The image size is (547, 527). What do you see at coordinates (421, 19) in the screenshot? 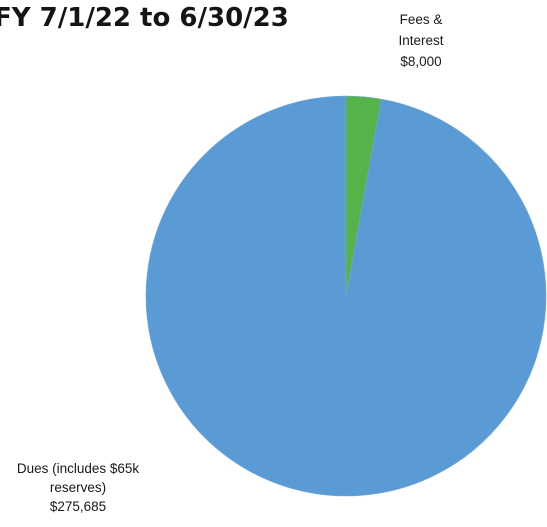
I see `slice-label-line: Fees &` at bounding box center [421, 19].